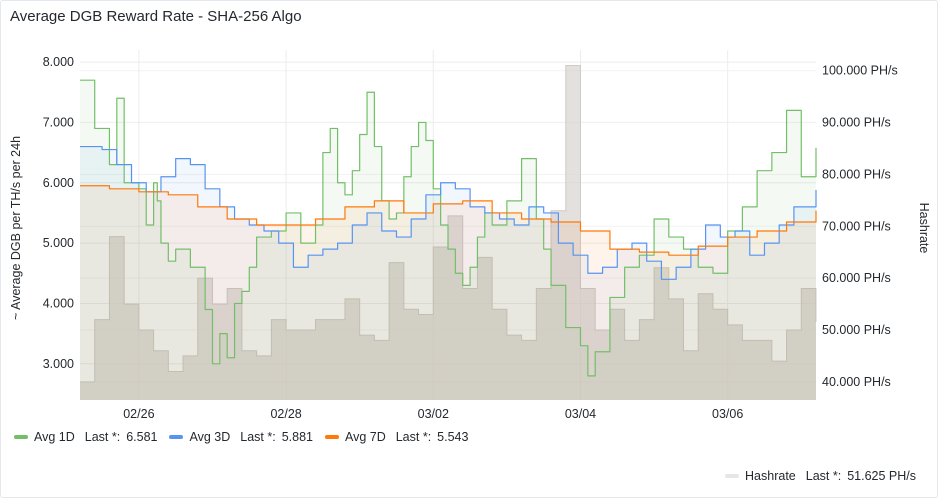 This screenshot has height=500, width=940. What do you see at coordinates (58, 243) in the screenshot?
I see `y-tick-label: 5.000` at bounding box center [58, 243].